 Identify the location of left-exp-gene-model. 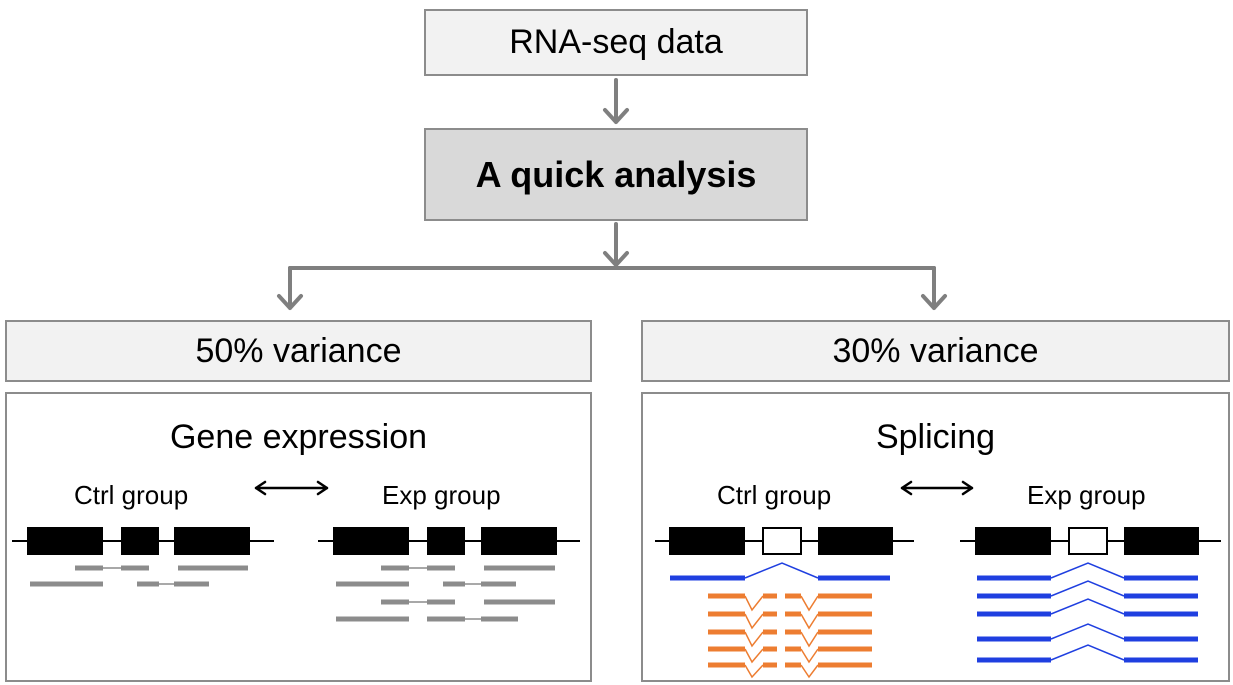
(449, 541).